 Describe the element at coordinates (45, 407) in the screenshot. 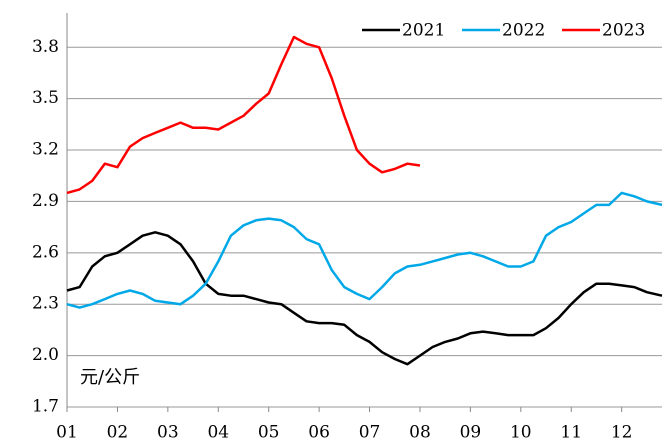

I see `y-tick-label: 1.7` at that location.